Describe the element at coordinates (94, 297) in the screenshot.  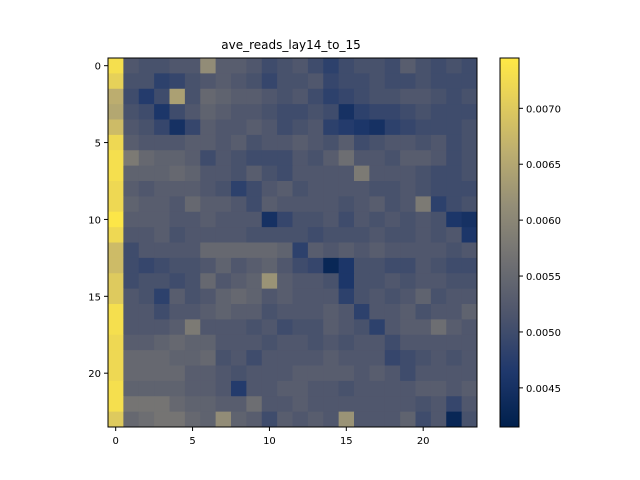
I see `y-tick-label: 15` at that location.